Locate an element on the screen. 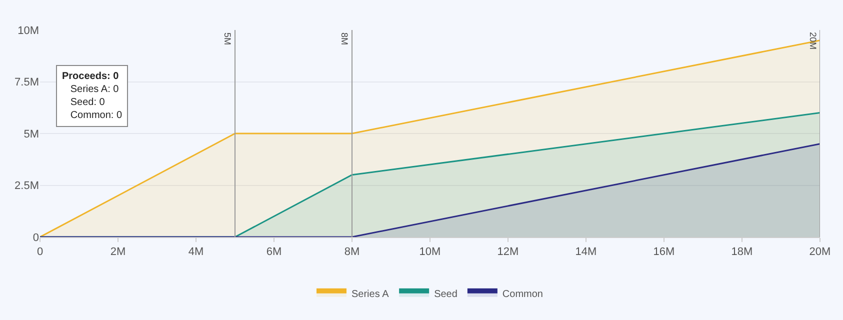 The image size is (843, 320). x-tick-label: 10M is located at coordinates (430, 252).